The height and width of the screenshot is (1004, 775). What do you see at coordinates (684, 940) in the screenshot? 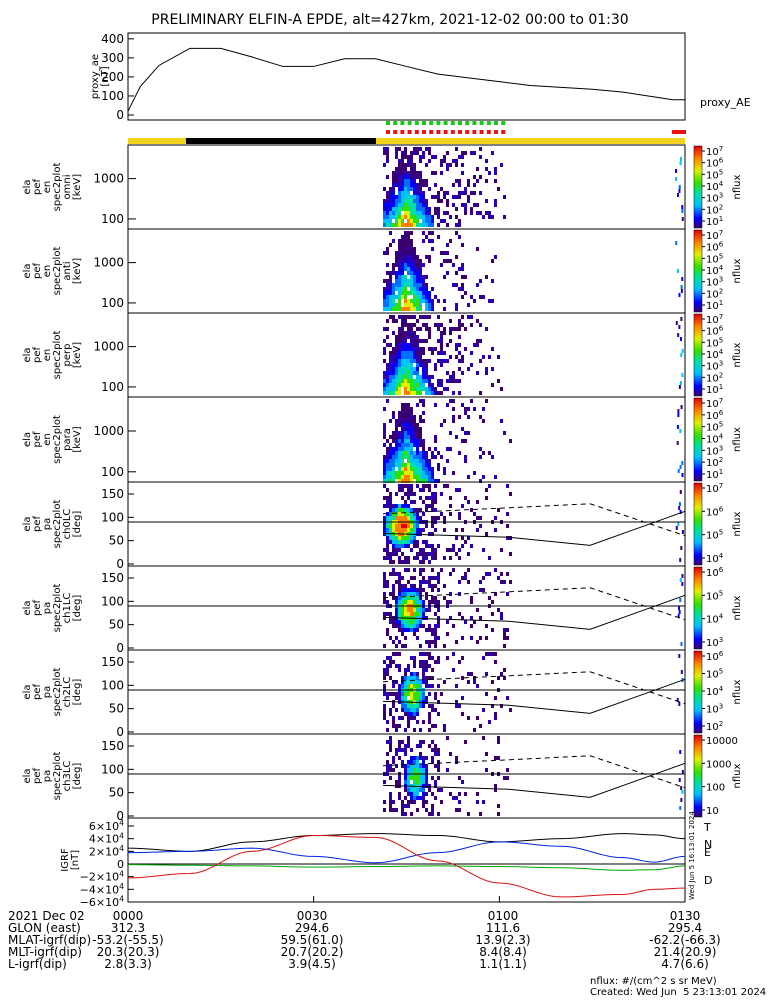
I see `ephemeris-value: -62.2(-66.3)` at bounding box center [684, 940].